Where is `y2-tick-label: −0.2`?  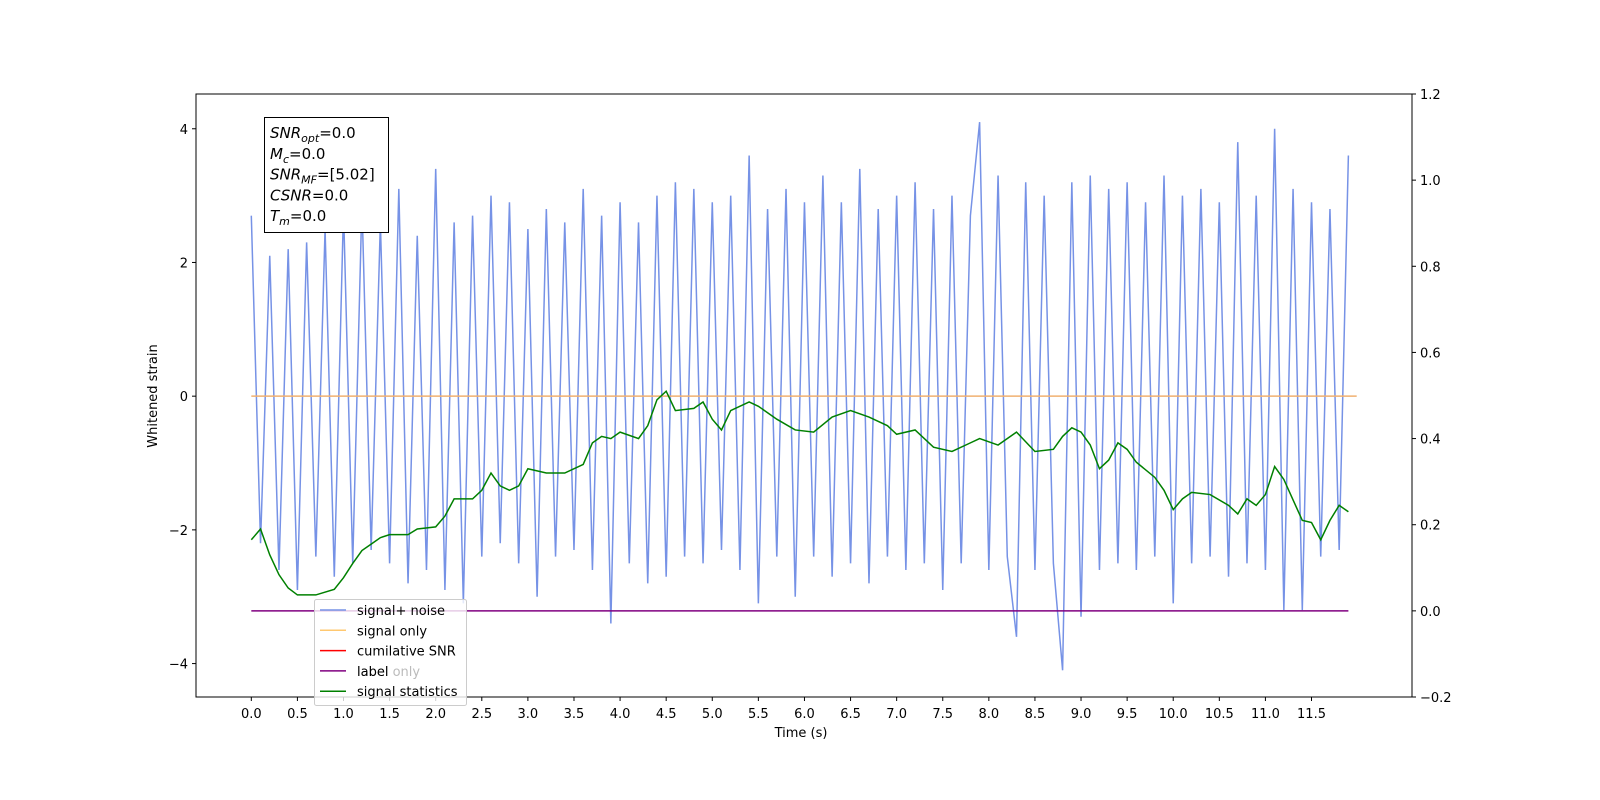
y2-tick-label: −0.2 is located at coordinates (1436, 698).